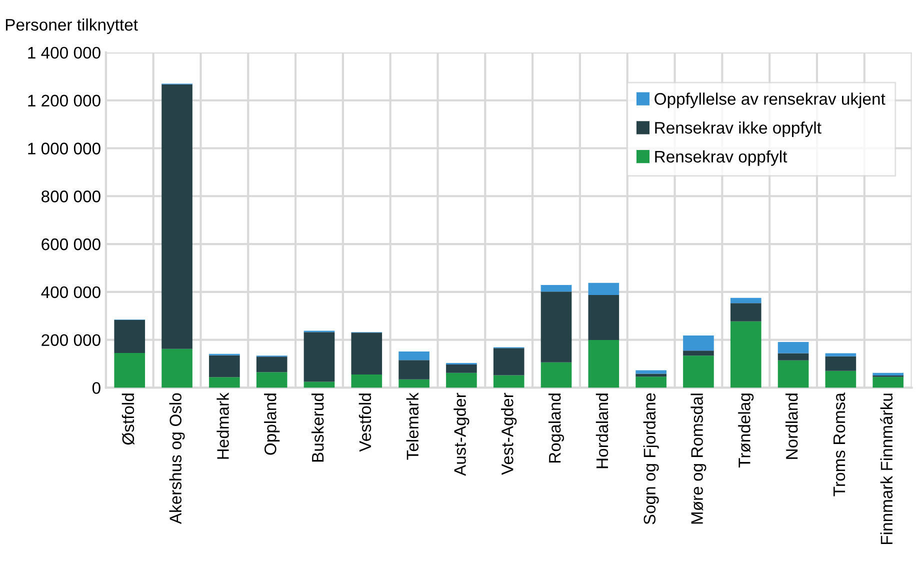 The width and height of the screenshot is (921, 583). I want to click on y-tick-label: 800 000, so click(71, 196).